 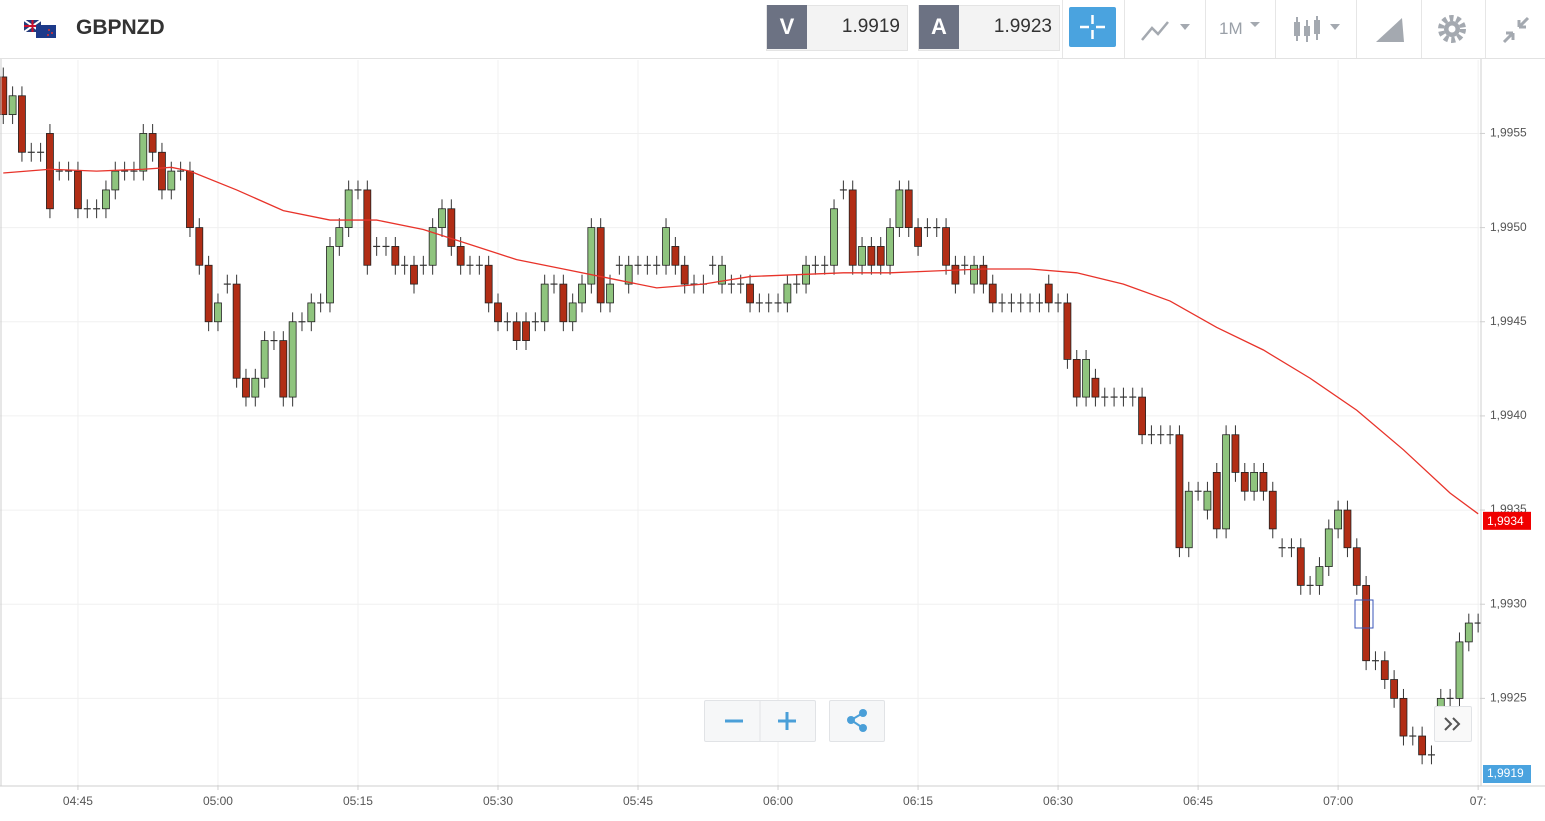 What do you see at coordinates (218, 801) in the screenshot?
I see `x-tick-label: 05:00` at bounding box center [218, 801].